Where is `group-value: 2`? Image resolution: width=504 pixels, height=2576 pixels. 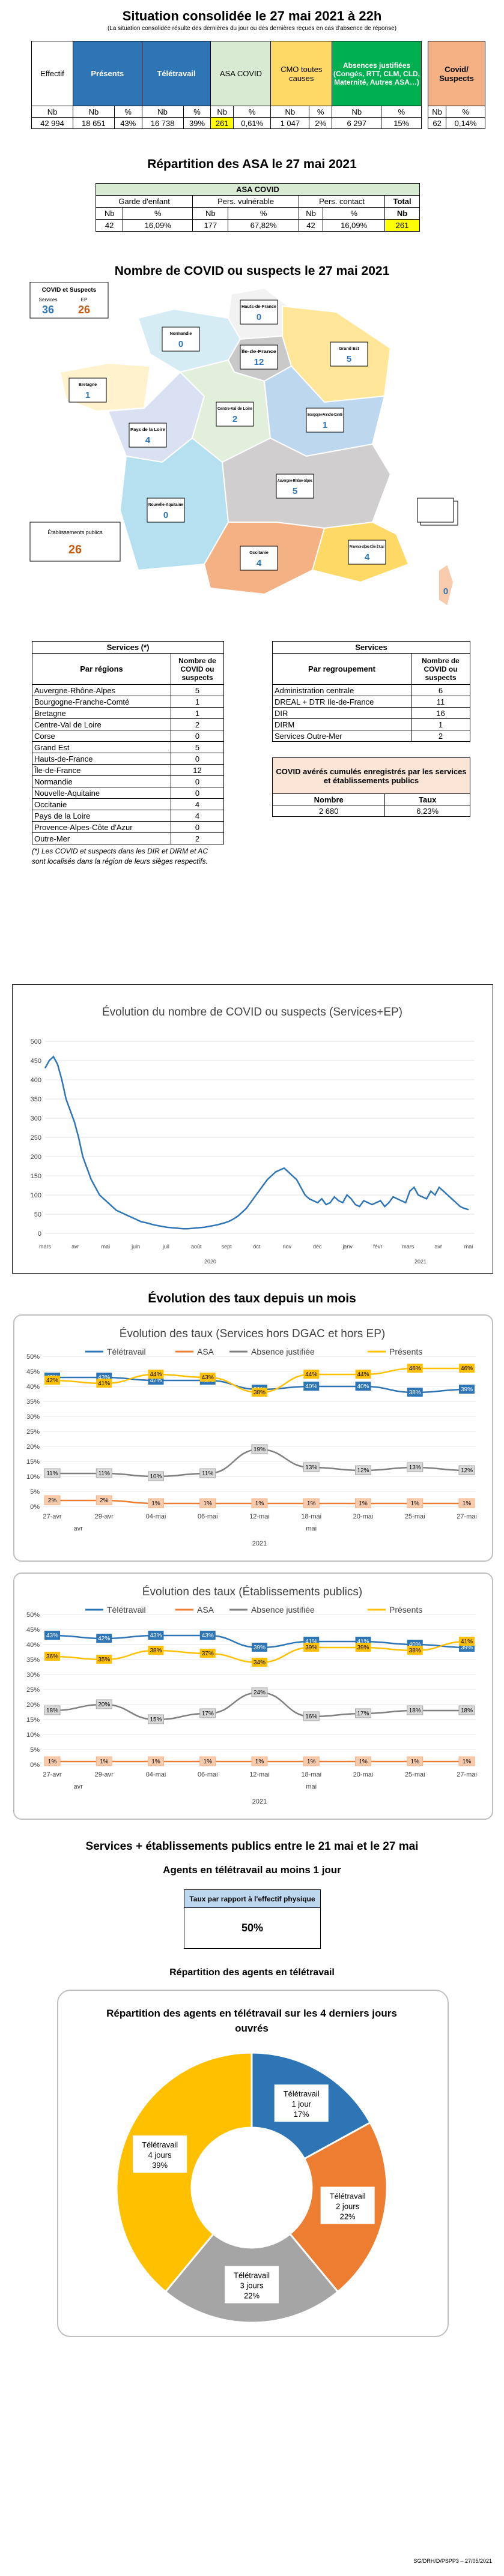 group-value: 2 is located at coordinates (440, 736).